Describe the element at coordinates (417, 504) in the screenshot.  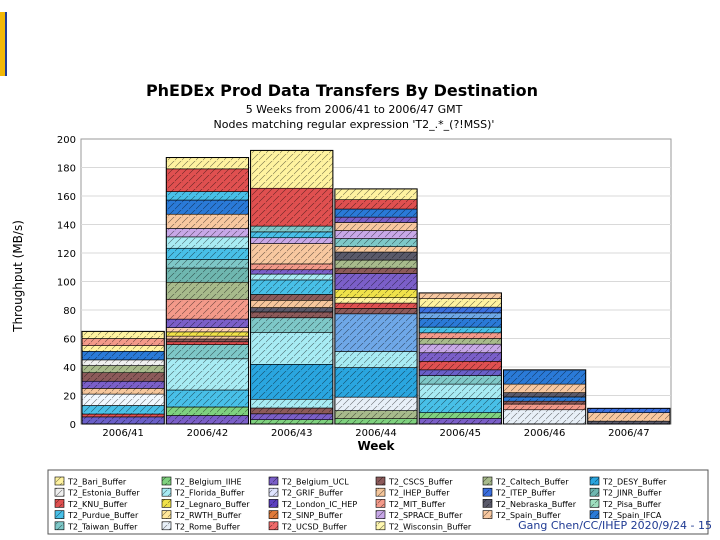
I see `legend-label: T2_MIT_Buffer` at that location.